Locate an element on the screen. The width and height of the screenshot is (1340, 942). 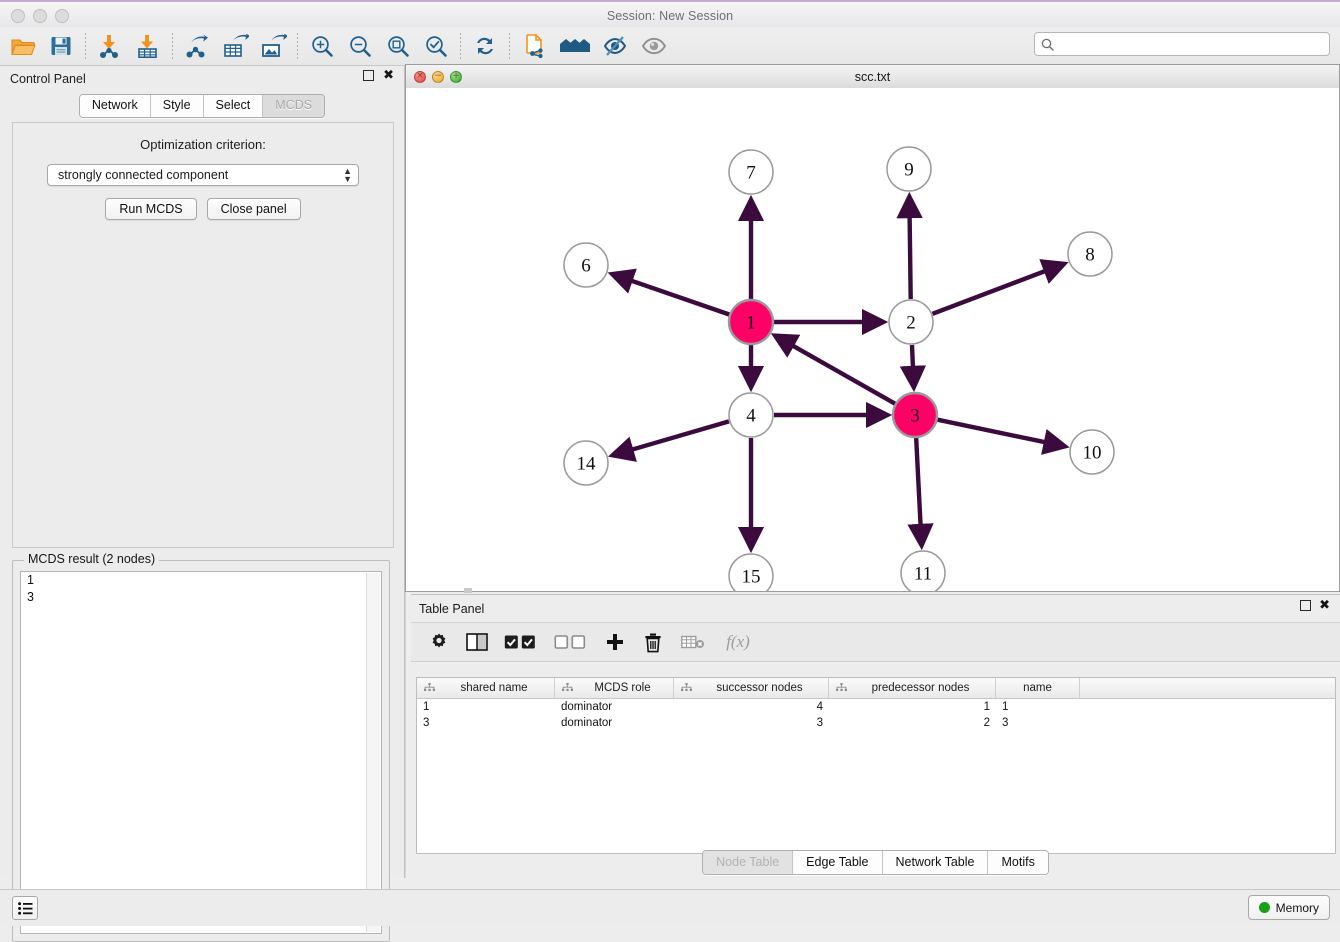
table-cell-shared-name: 1 is located at coordinates (426, 707).